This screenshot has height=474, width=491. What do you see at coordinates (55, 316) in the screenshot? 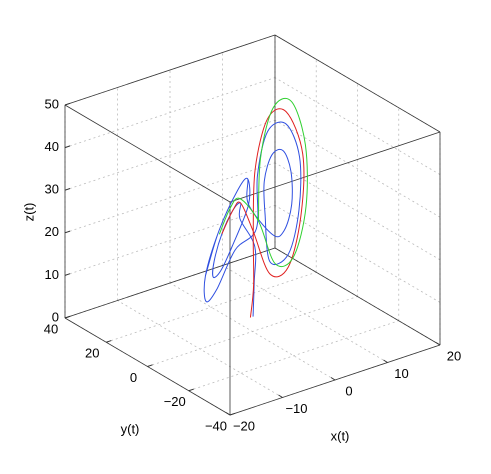
I see `z-tick-label: 0` at bounding box center [55, 316].